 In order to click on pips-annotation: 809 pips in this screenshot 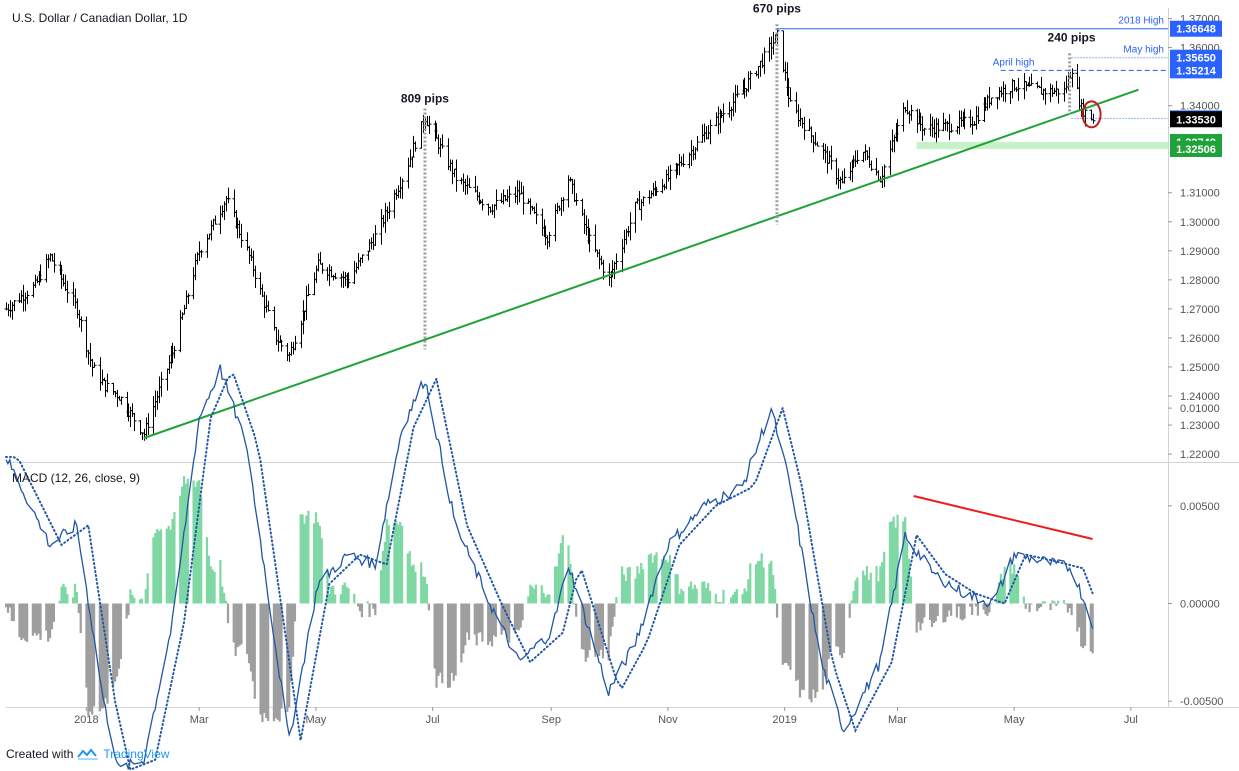, I will do `click(425, 99)`.